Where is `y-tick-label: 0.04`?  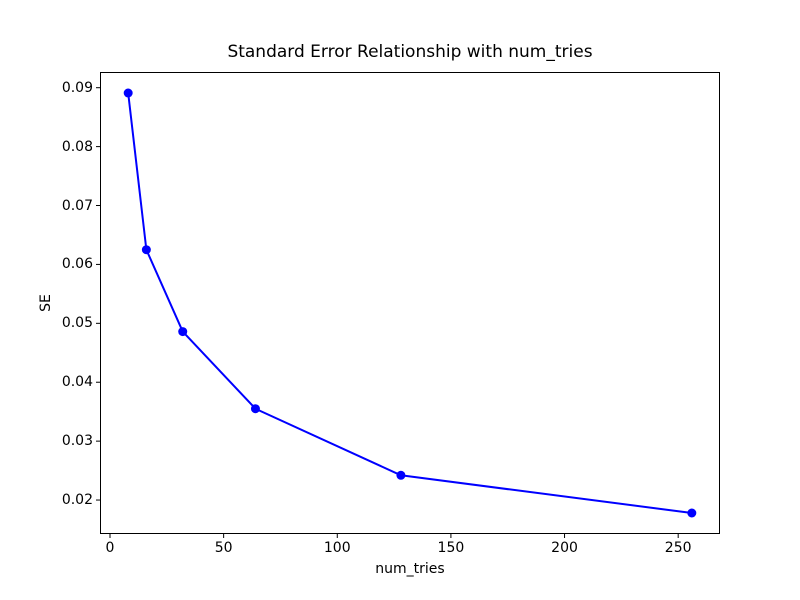 y-tick-label: 0.04 is located at coordinates (77, 382).